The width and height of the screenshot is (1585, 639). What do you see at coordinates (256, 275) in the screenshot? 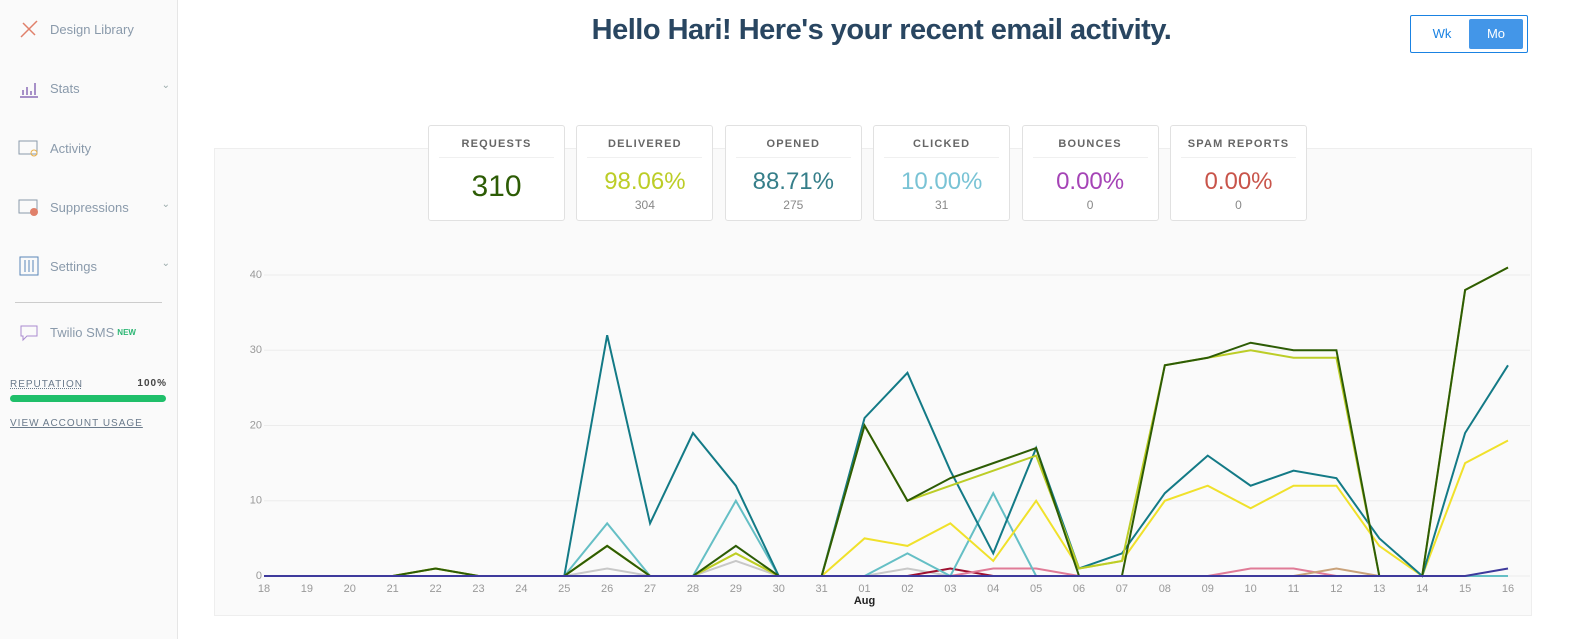
I see `y-tick-label: 40` at bounding box center [256, 275].